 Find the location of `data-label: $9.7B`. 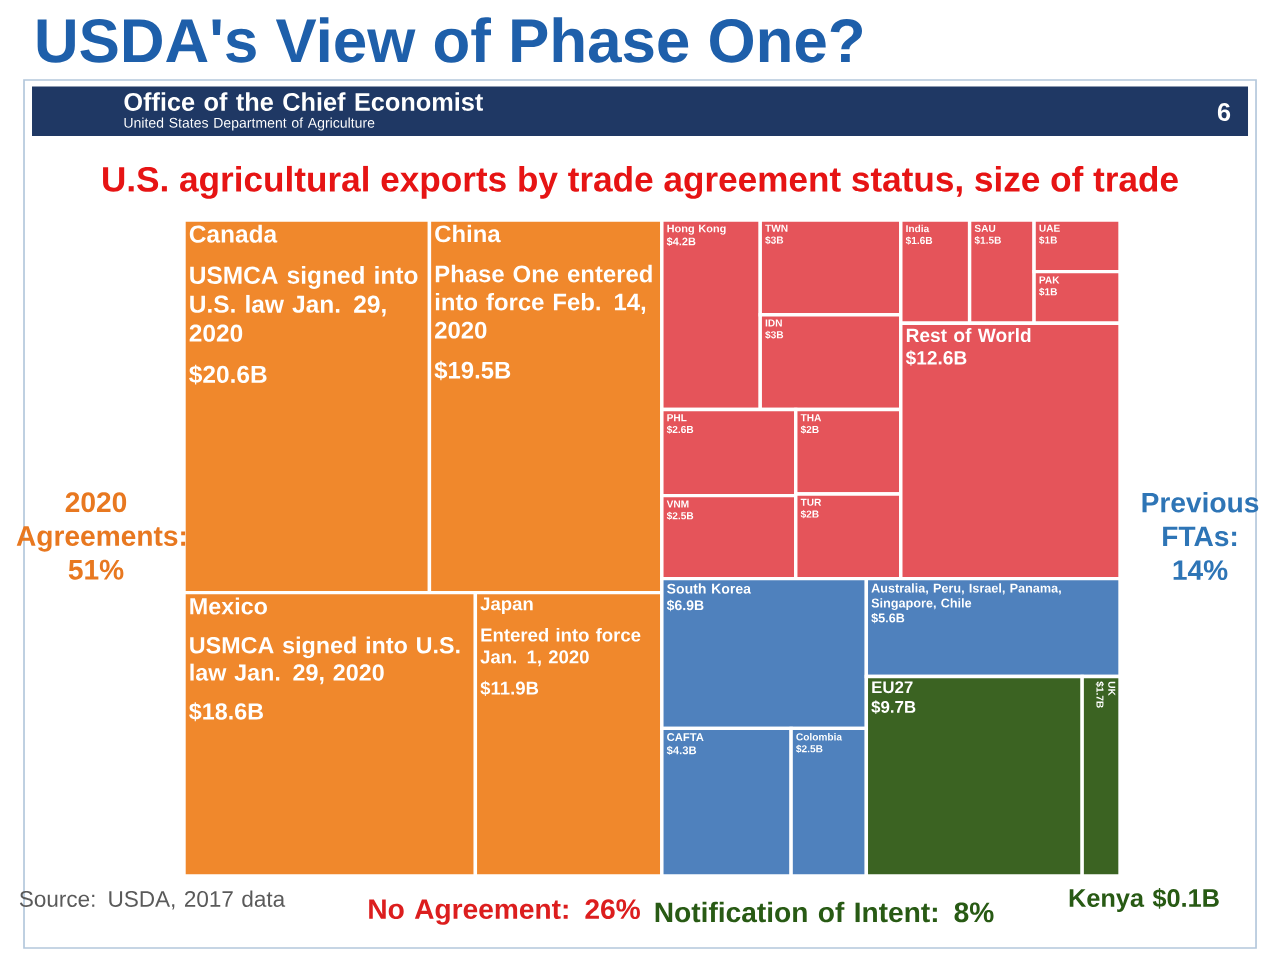

data-label: $9.7B is located at coordinates (893, 707).